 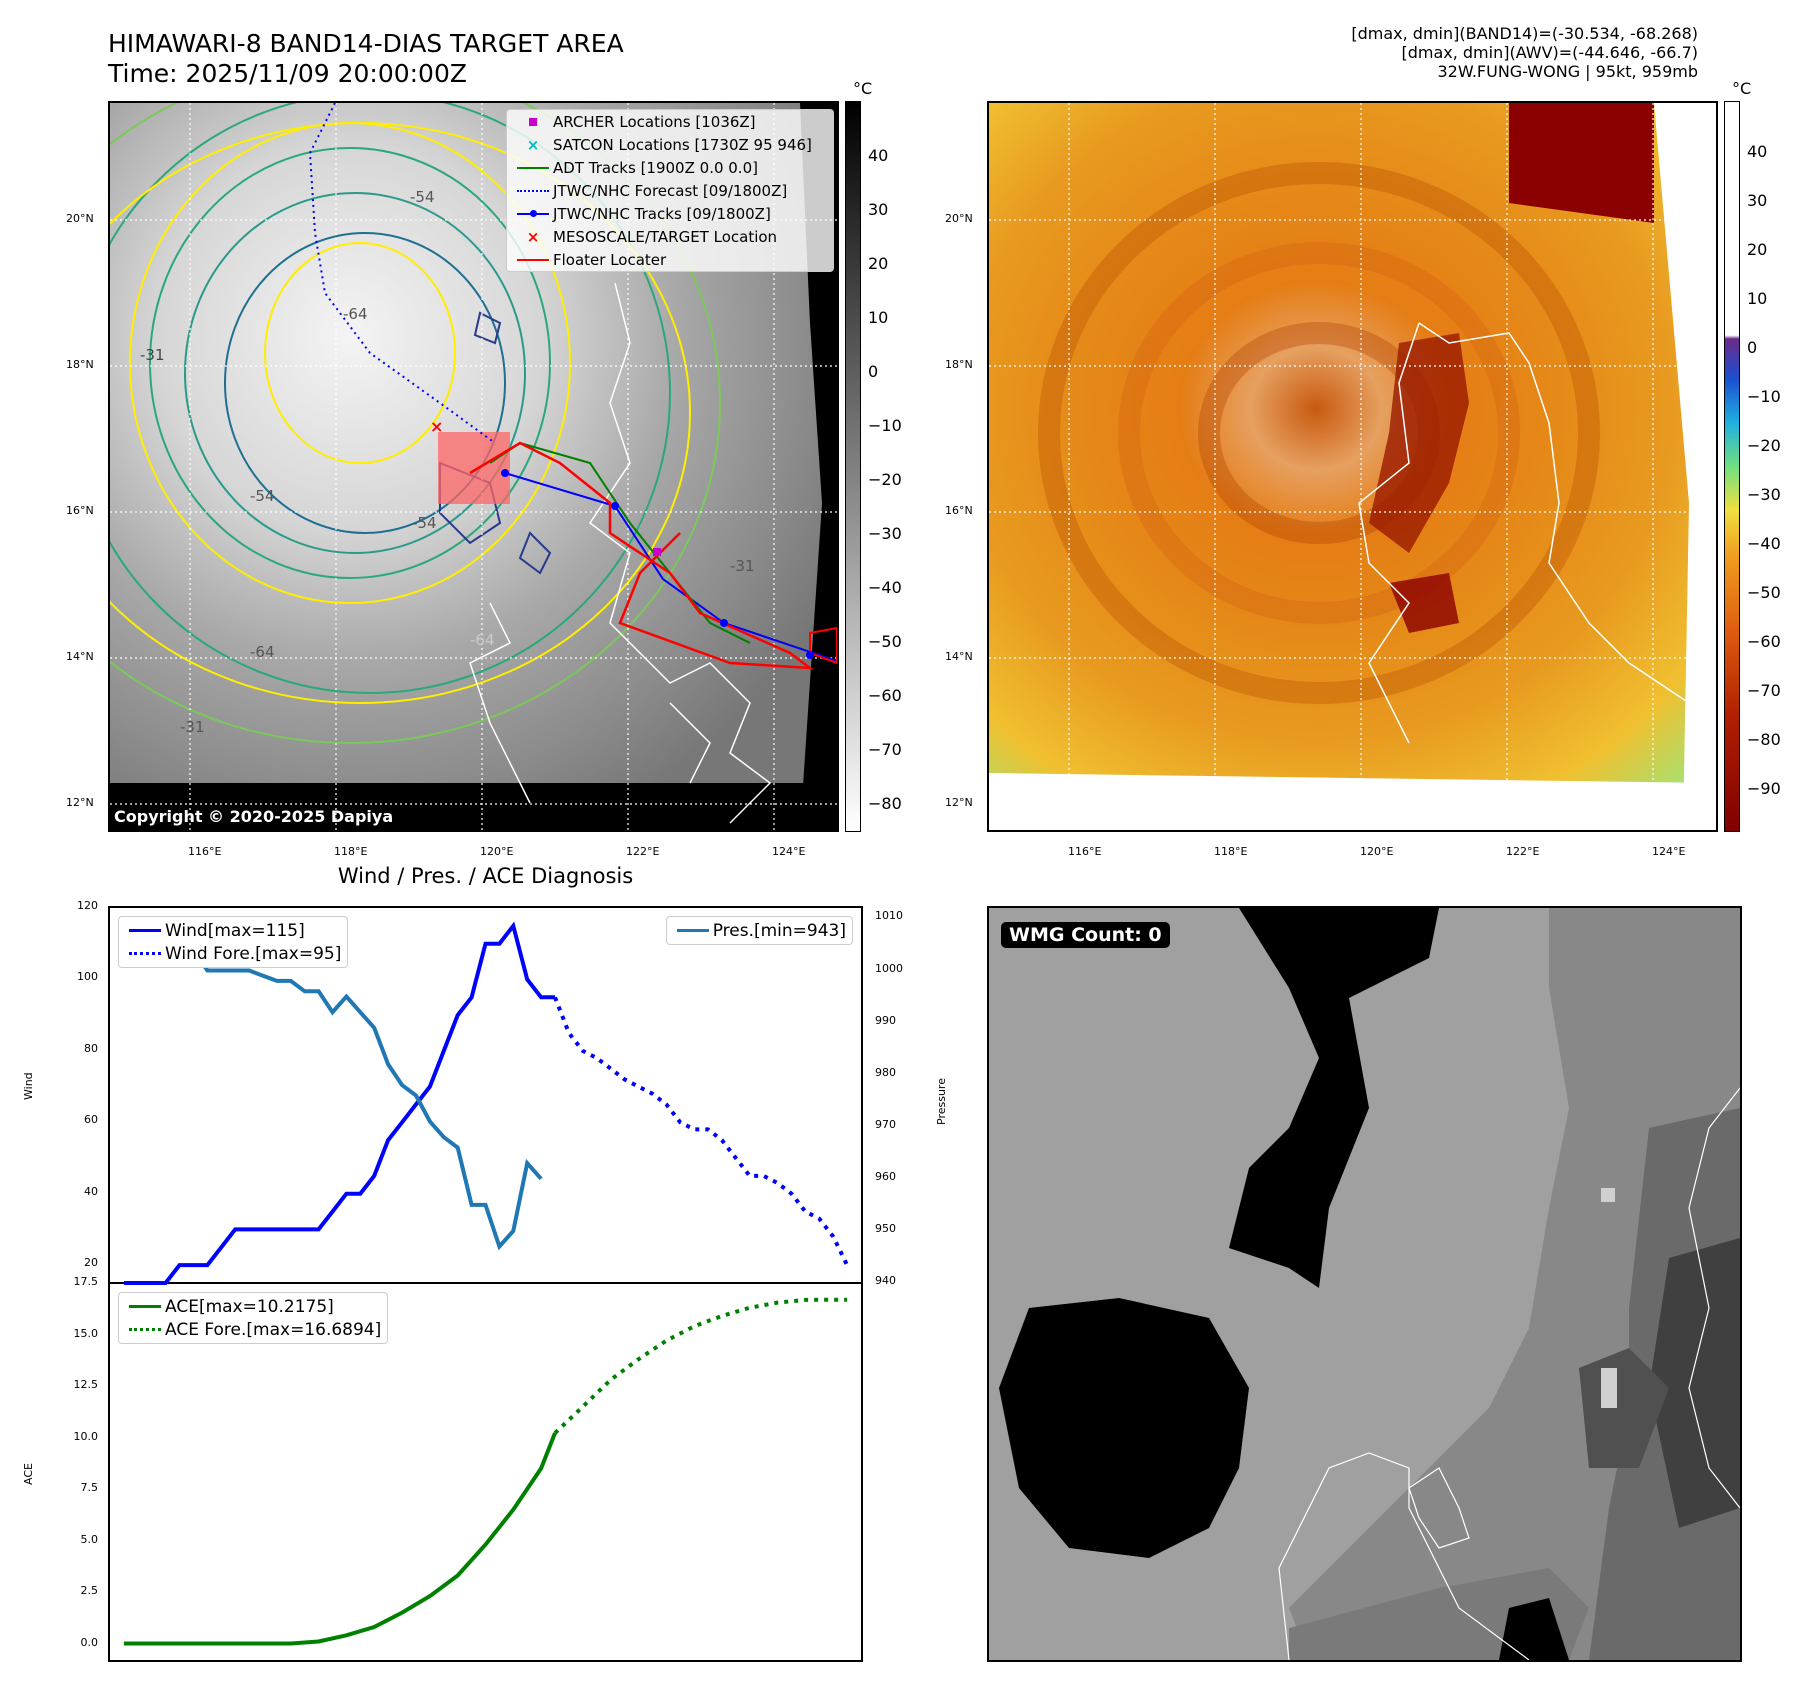 What do you see at coordinates (89, 1539) in the screenshot?
I see `axis-tick-label: 5.0` at bounding box center [89, 1539].